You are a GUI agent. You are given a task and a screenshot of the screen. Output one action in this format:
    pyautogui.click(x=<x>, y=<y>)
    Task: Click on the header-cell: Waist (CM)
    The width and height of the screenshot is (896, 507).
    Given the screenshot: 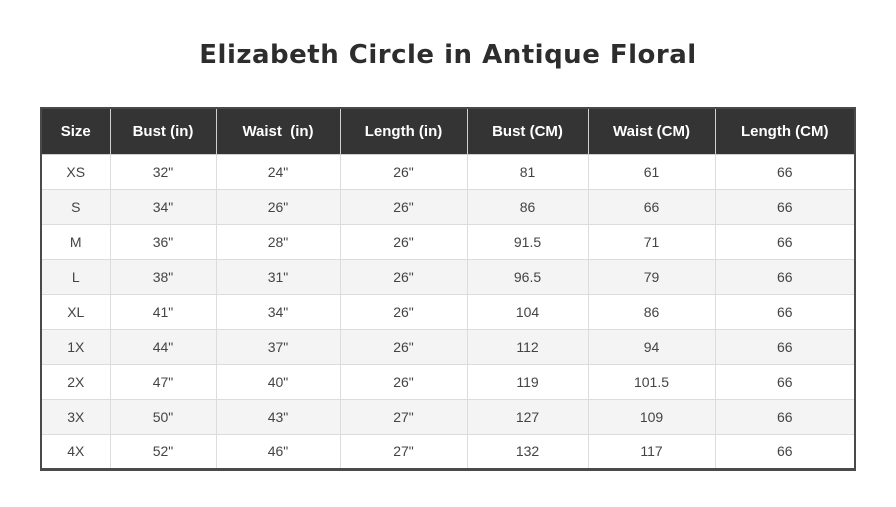 What is the action you would take?
    pyautogui.click(x=651, y=131)
    